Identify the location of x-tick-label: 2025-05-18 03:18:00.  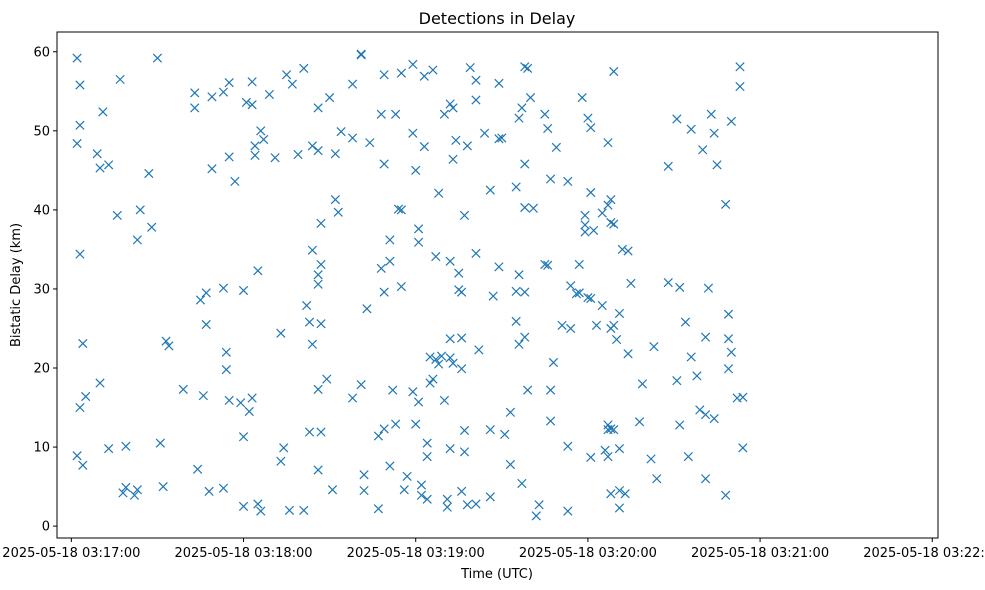
(243, 553).